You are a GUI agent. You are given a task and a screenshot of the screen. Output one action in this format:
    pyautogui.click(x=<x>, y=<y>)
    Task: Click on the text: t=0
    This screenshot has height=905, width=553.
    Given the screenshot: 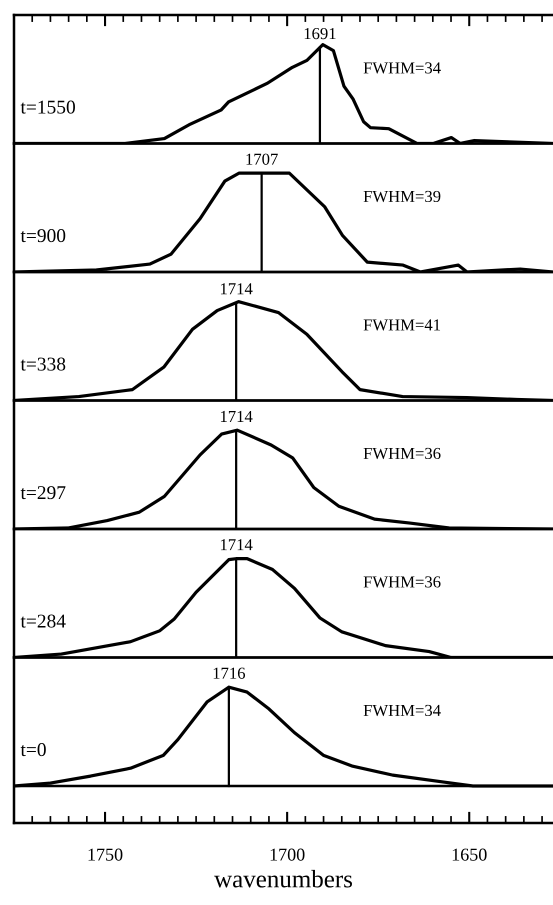 What is the action you would take?
    pyautogui.click(x=33, y=749)
    